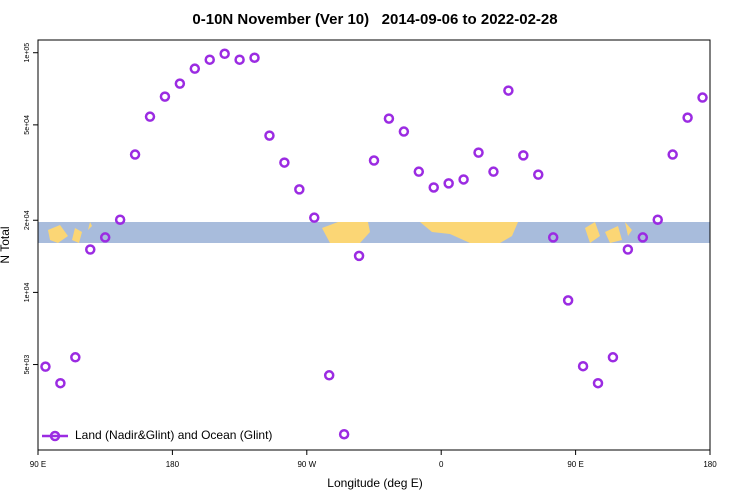 The width and height of the screenshot is (750, 500). What do you see at coordinates (374, 232) in the screenshot?
I see `map-band` at bounding box center [374, 232].